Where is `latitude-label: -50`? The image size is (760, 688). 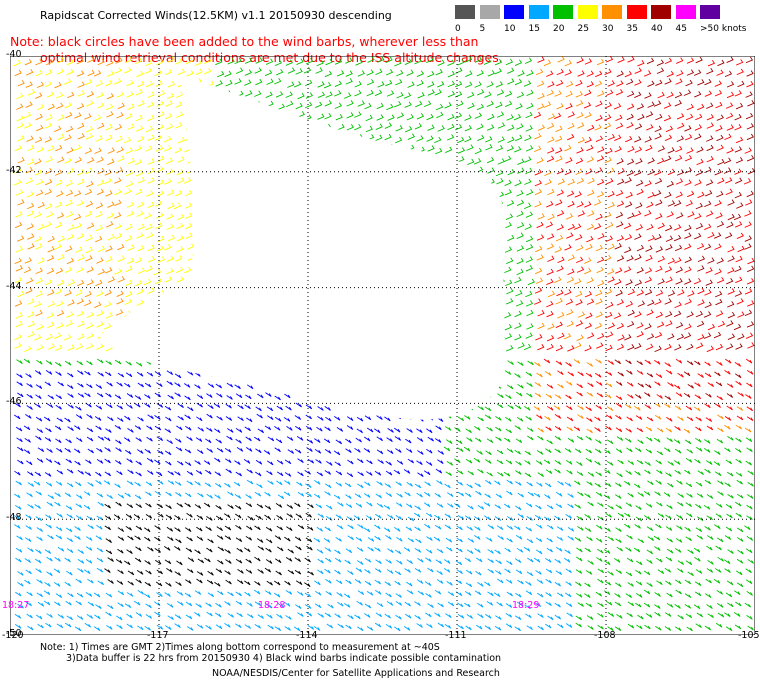
latitude-label: -50 is located at coordinates (14, 633).